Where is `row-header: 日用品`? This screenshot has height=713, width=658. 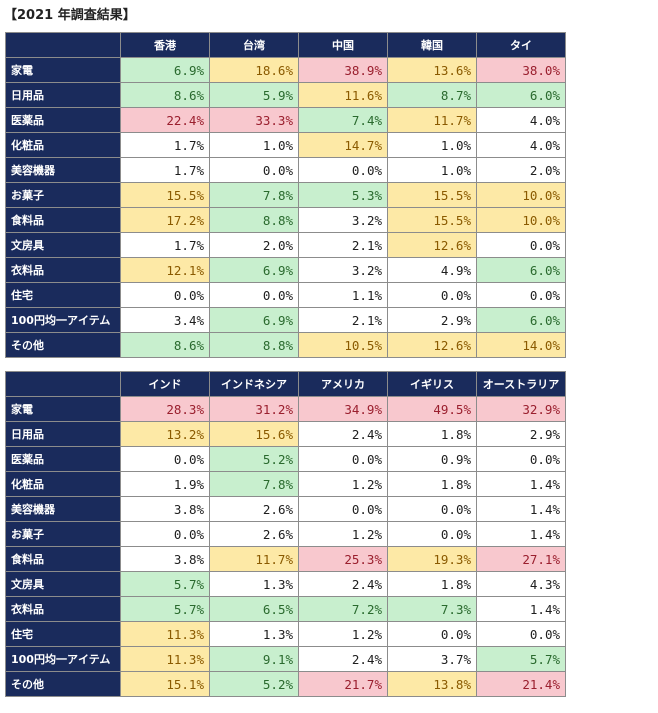
row-header: 日用品 is located at coordinates (63, 434).